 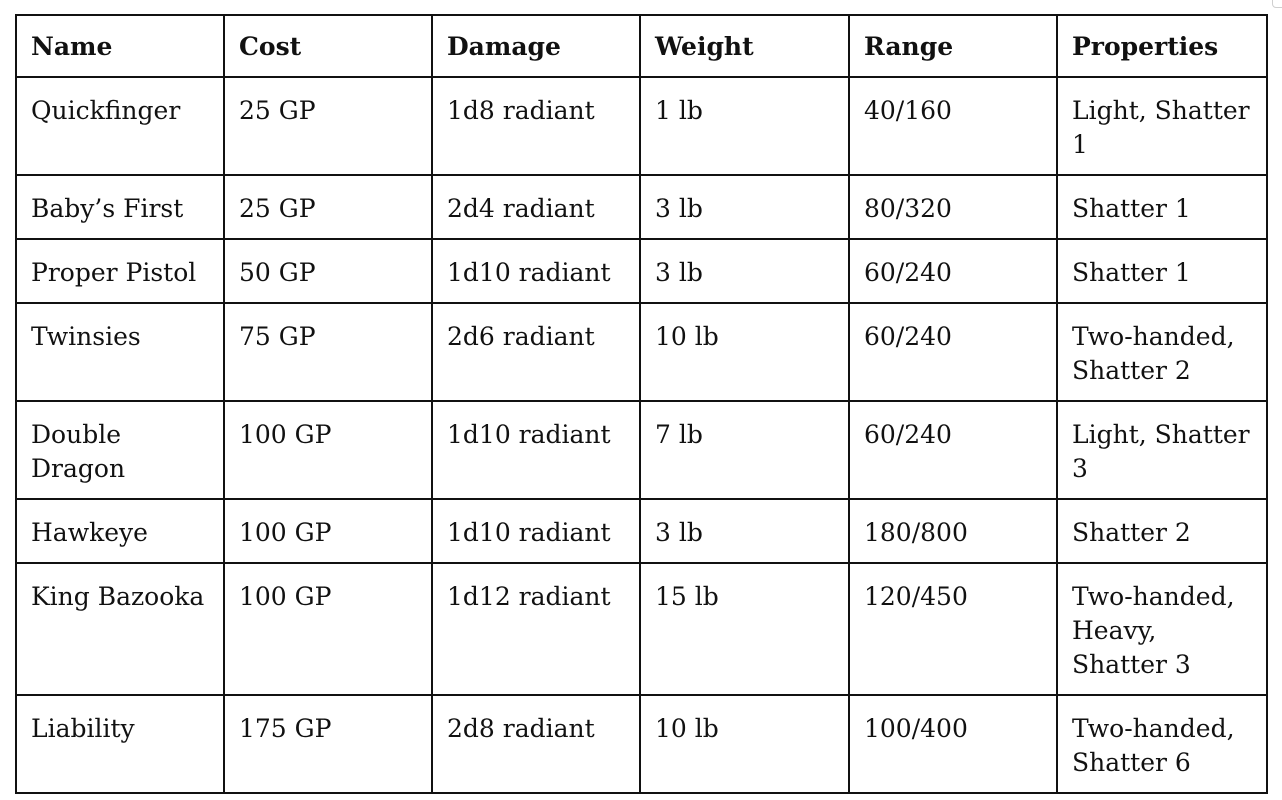 What do you see at coordinates (536, 629) in the screenshot?
I see `cell-damage: 1d12 radiant` at bounding box center [536, 629].